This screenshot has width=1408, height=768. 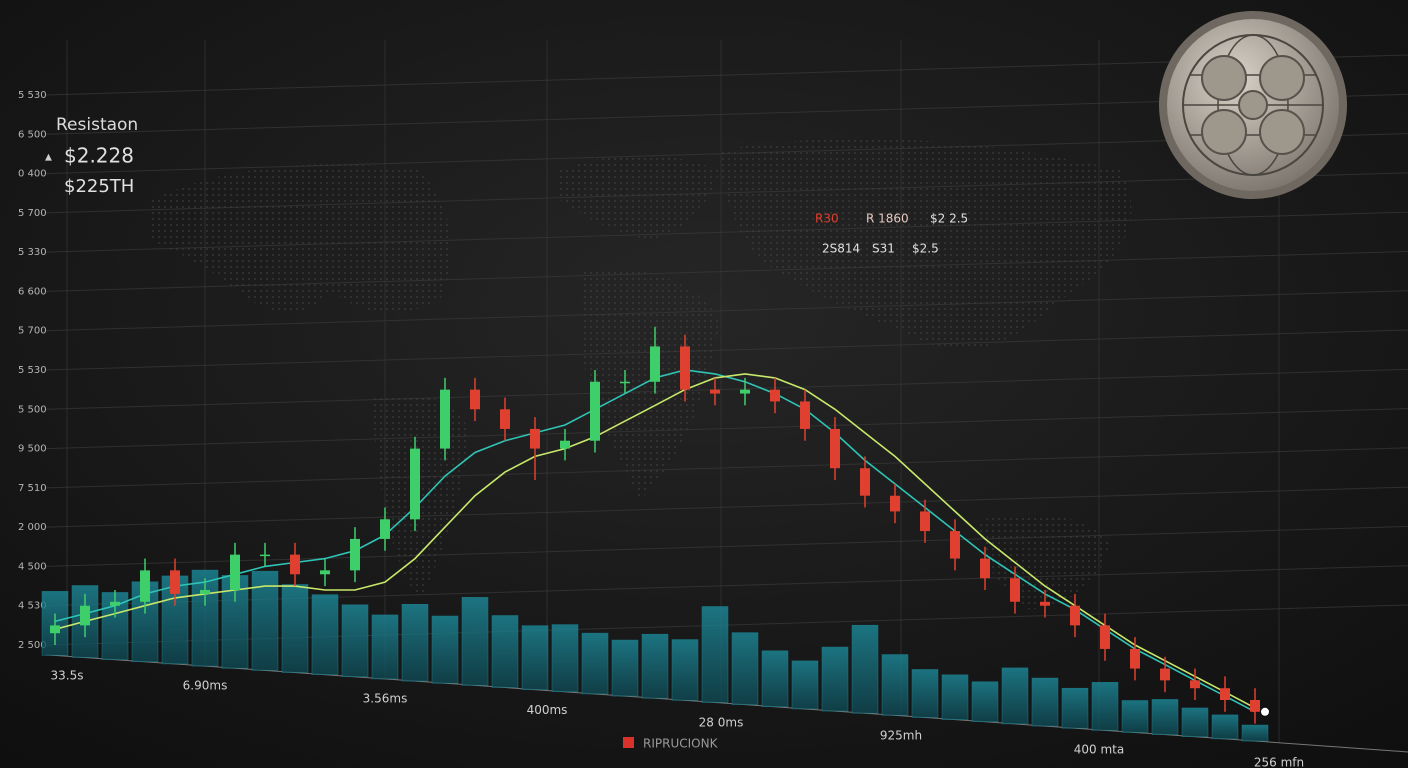 What do you see at coordinates (1099, 749) in the screenshot?
I see `x-tick-label: 400 mta` at bounding box center [1099, 749].